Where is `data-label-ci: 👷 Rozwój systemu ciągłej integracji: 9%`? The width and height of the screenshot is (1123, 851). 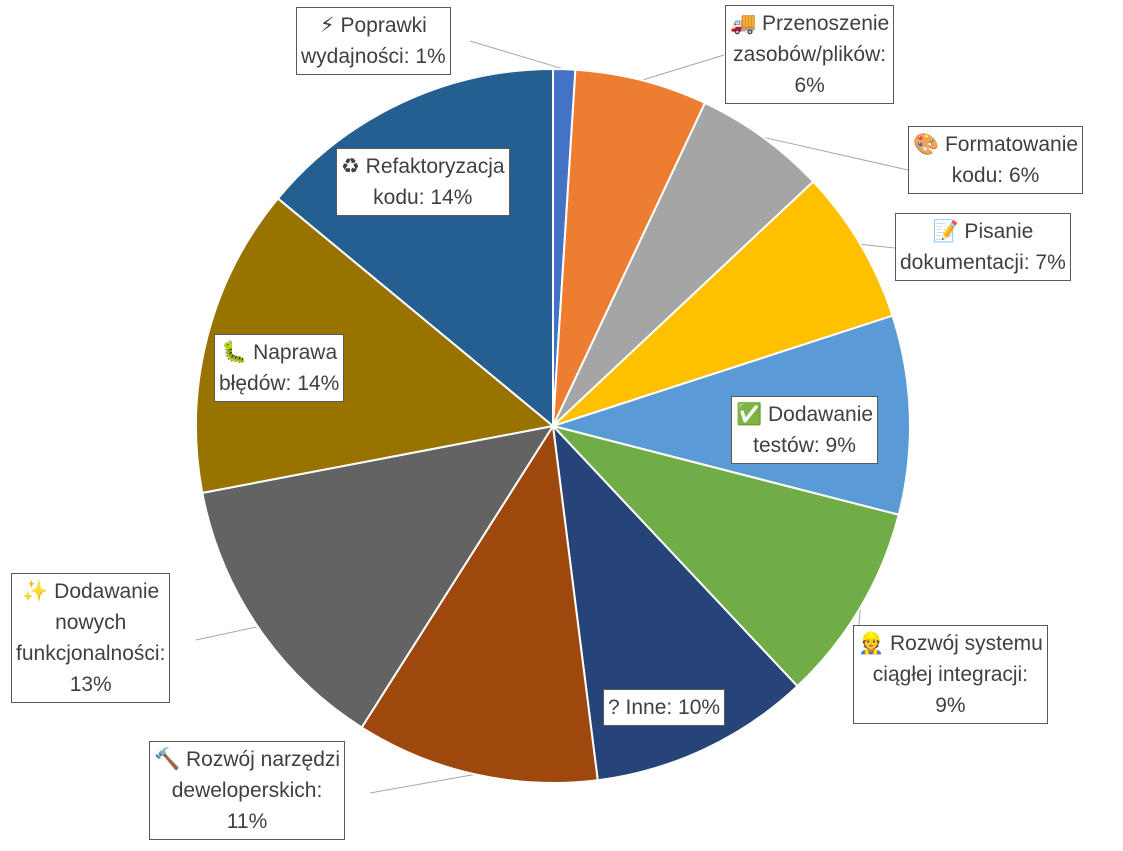 data-label-ci: 👷 Rozwój systemu ciągłej integracji: 9% is located at coordinates (950, 674).